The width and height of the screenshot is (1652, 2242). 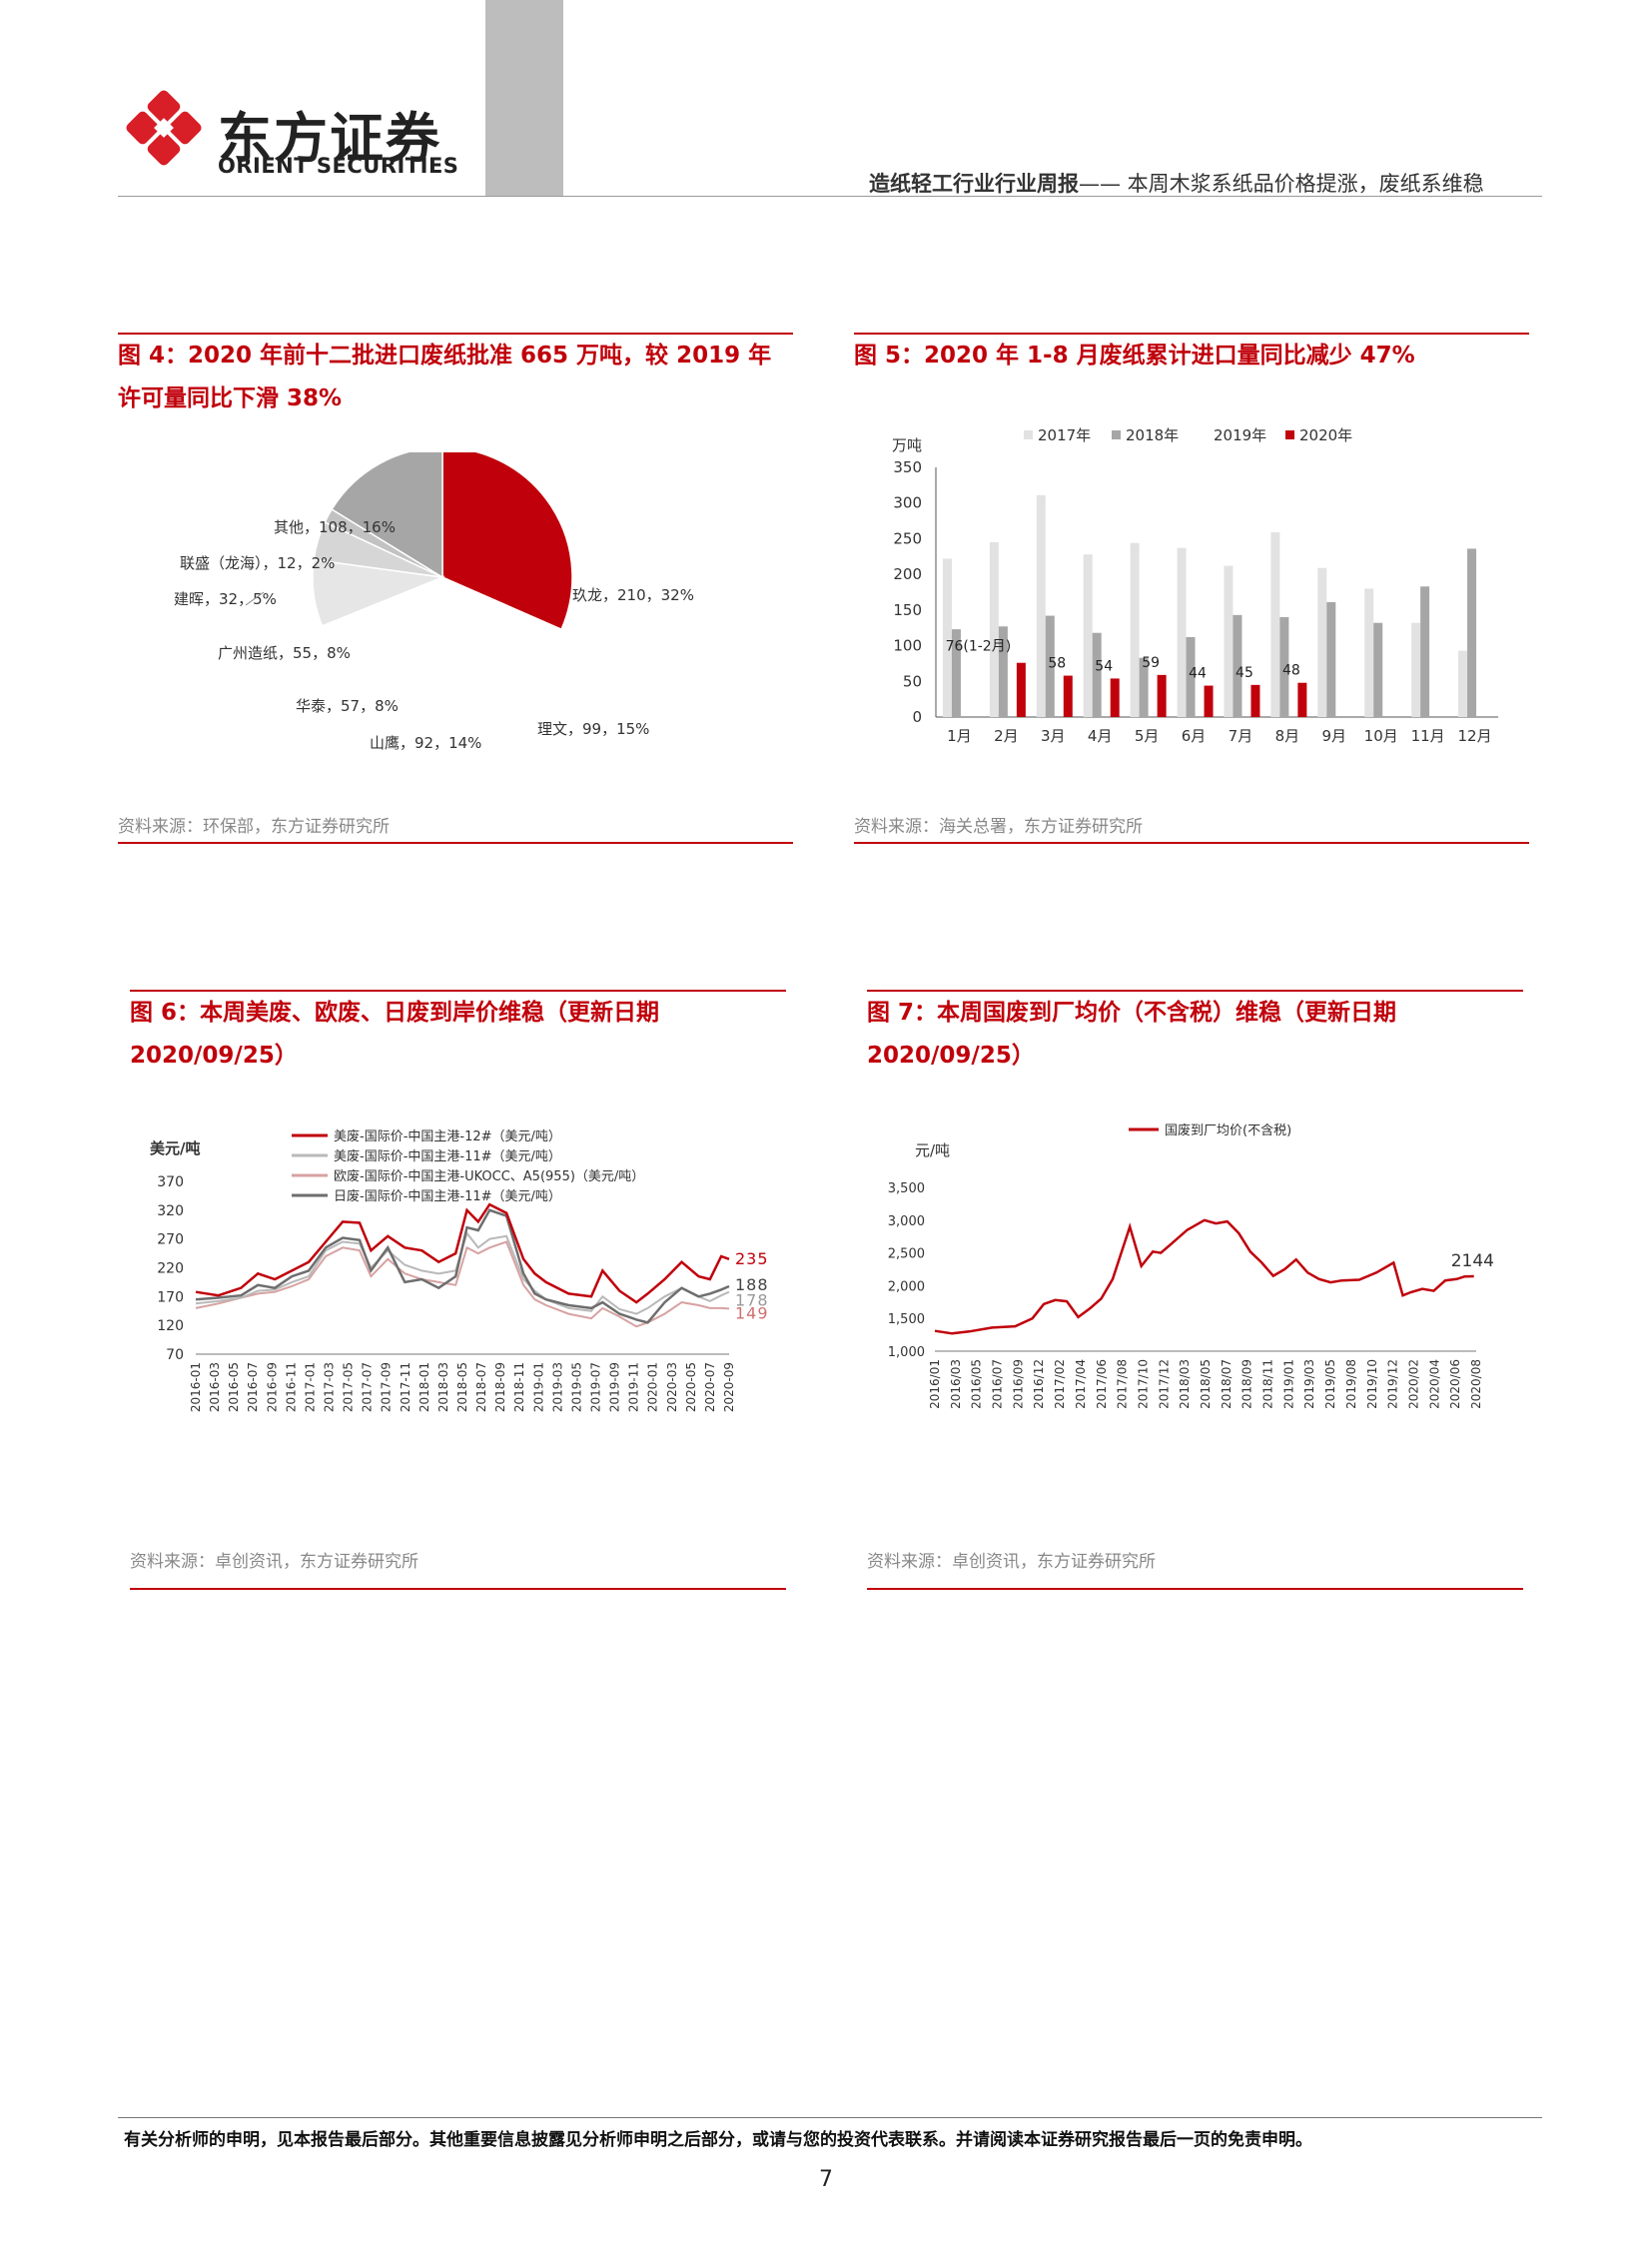 I want to click on figure-title: 图 7：本周国废到厂均价（不含税）维稳（更新日期, so click(x=1132, y=1013).